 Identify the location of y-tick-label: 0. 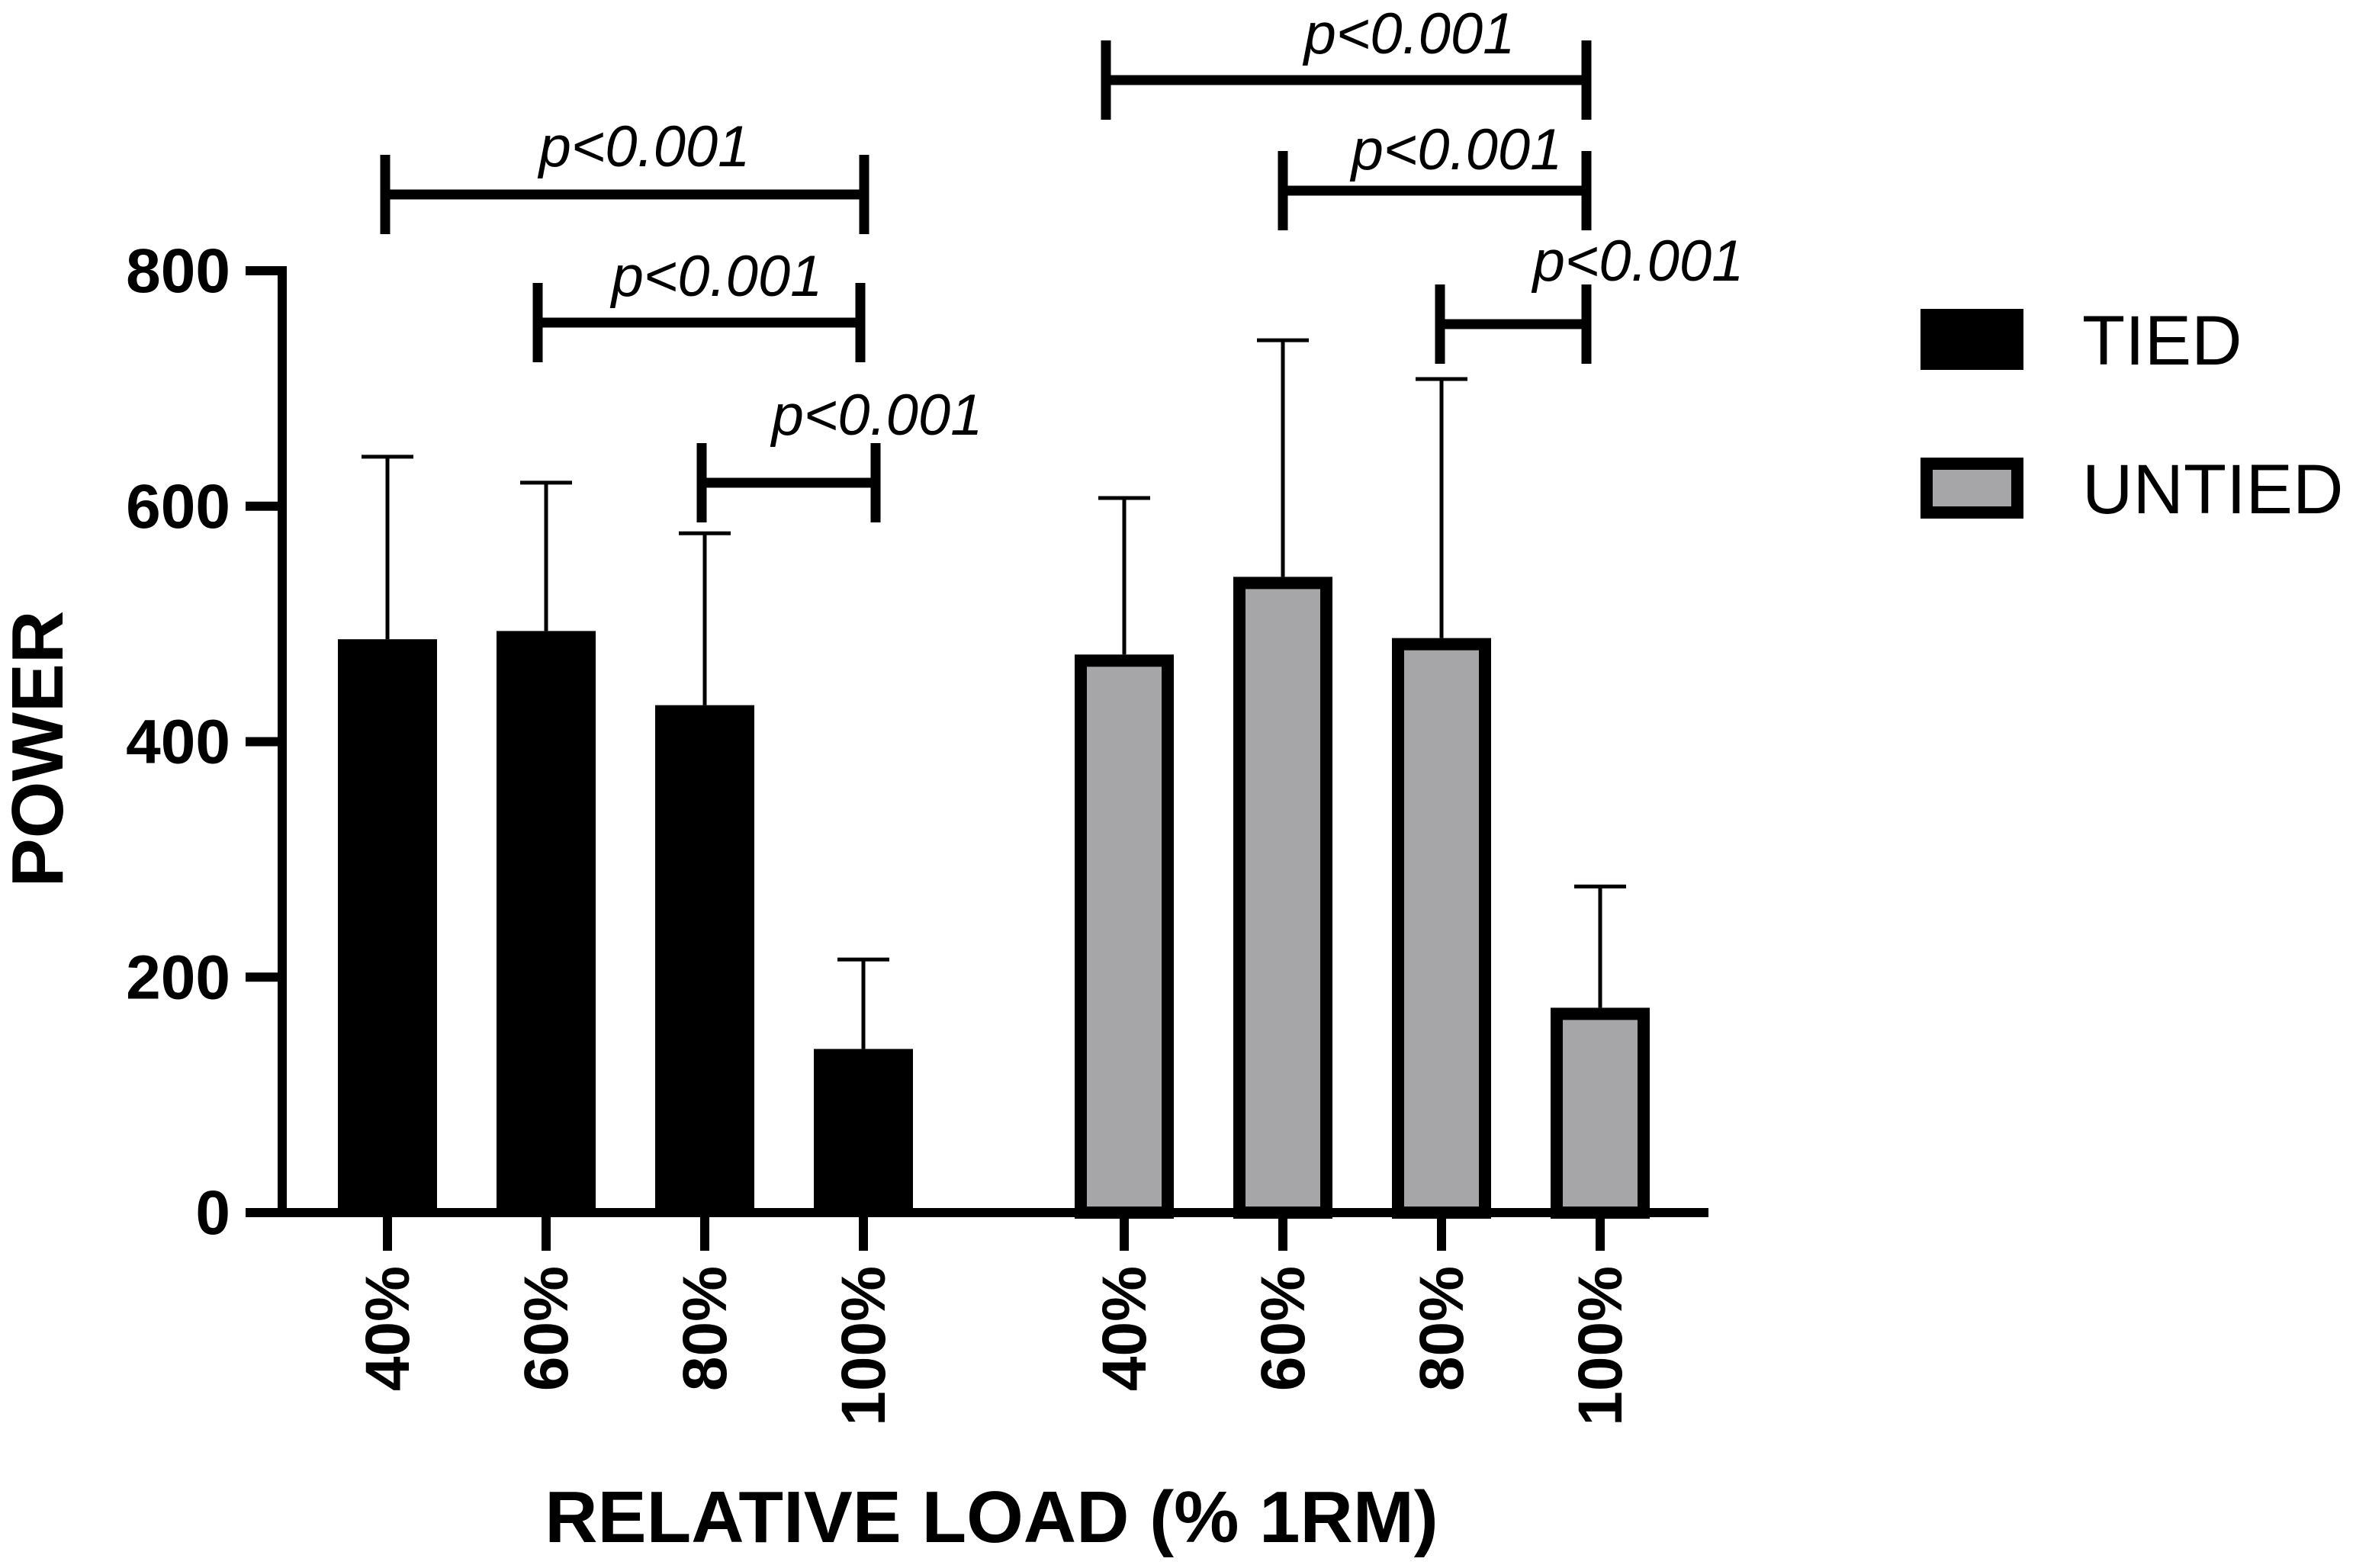
(212, 1213).